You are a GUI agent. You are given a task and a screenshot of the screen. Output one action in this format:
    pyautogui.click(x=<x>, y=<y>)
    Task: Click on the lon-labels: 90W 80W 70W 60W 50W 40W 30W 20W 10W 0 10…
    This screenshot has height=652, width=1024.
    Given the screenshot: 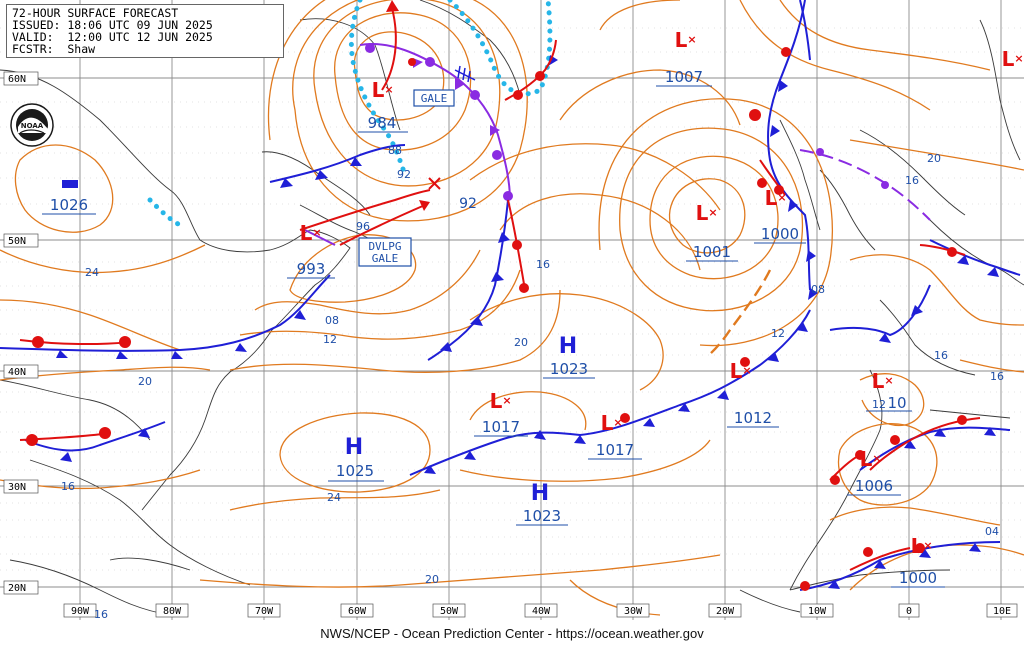 What is the action you would take?
    pyautogui.click(x=540, y=610)
    